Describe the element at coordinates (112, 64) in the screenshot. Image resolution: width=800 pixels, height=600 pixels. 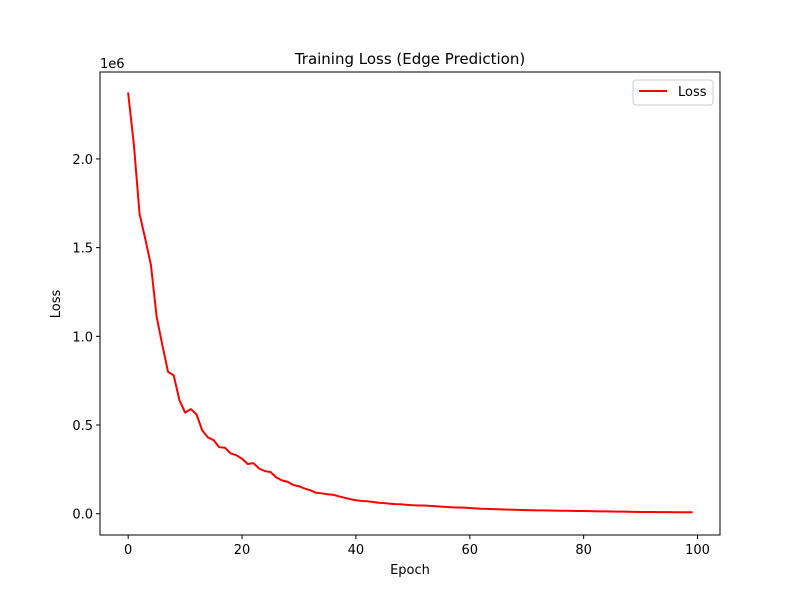
I see `y-axis-offset-label: 1e6` at that location.